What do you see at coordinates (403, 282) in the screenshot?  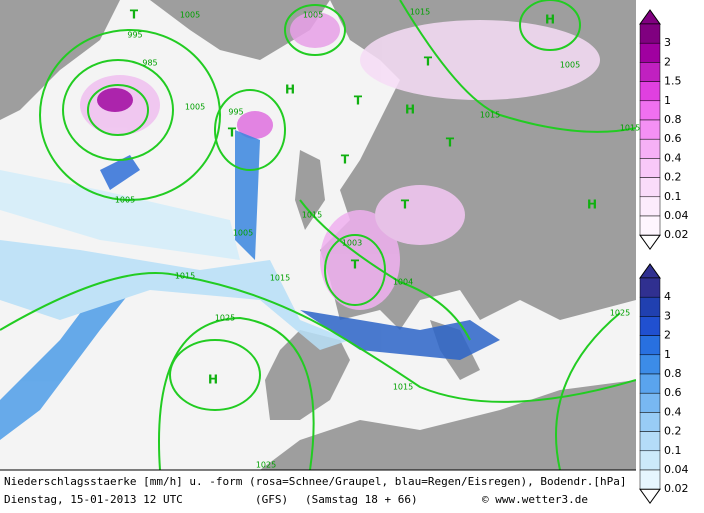 I see `isobar-label: 1004` at bounding box center [403, 282].